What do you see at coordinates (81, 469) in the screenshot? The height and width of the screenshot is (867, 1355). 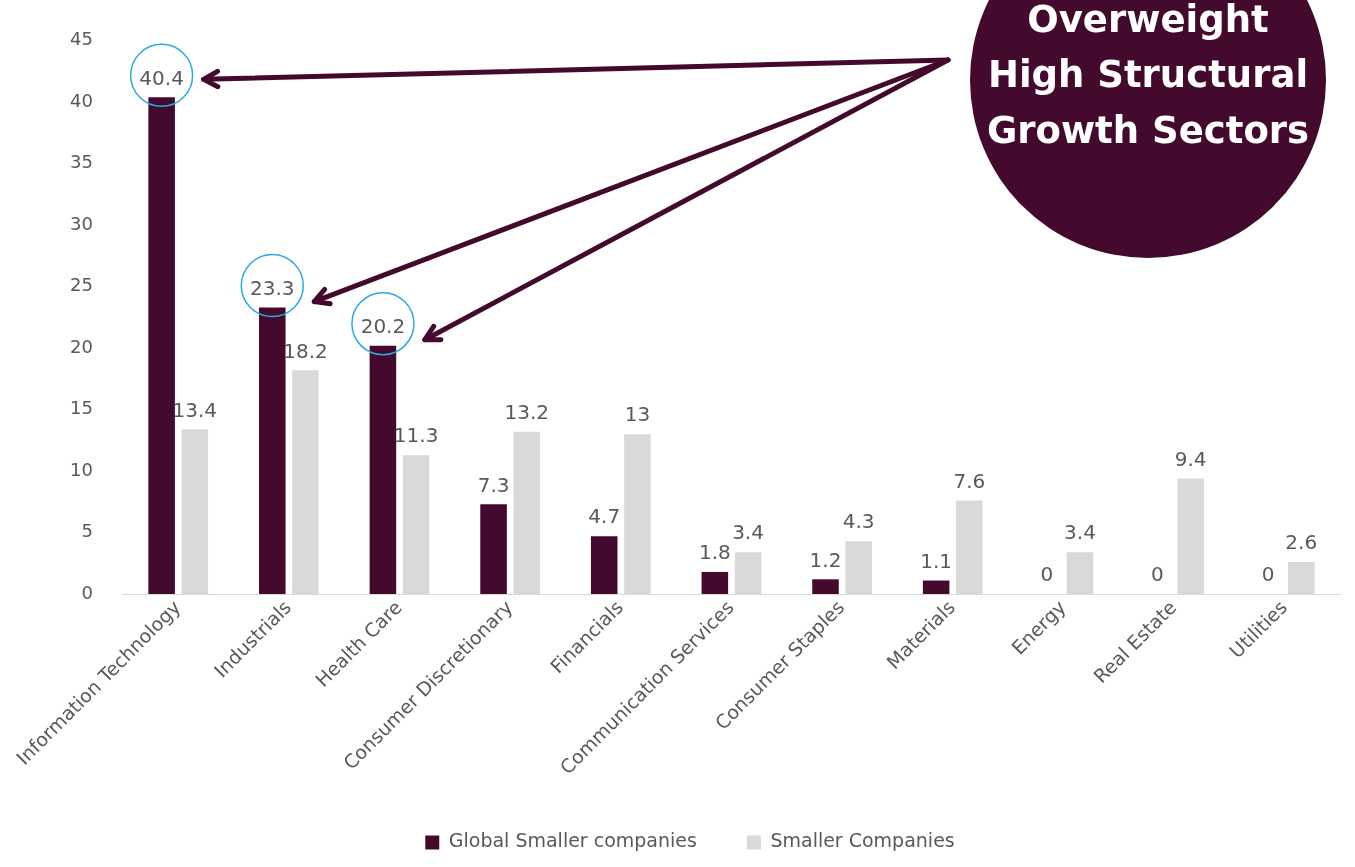 I see `y-tick-label: 10` at bounding box center [81, 469].